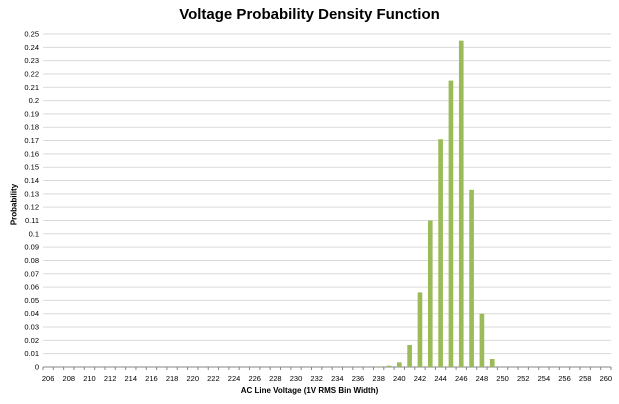  Describe the element at coordinates (585, 378) in the screenshot. I see `x-tick-label: 258` at that location.